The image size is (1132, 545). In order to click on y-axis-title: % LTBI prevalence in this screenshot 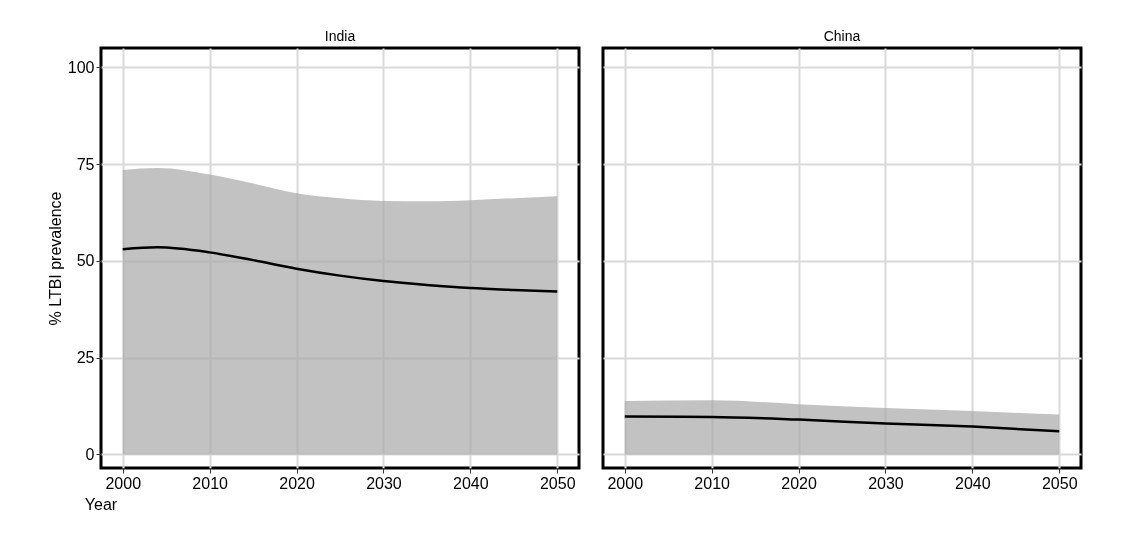, I will do `click(55, 258)`.